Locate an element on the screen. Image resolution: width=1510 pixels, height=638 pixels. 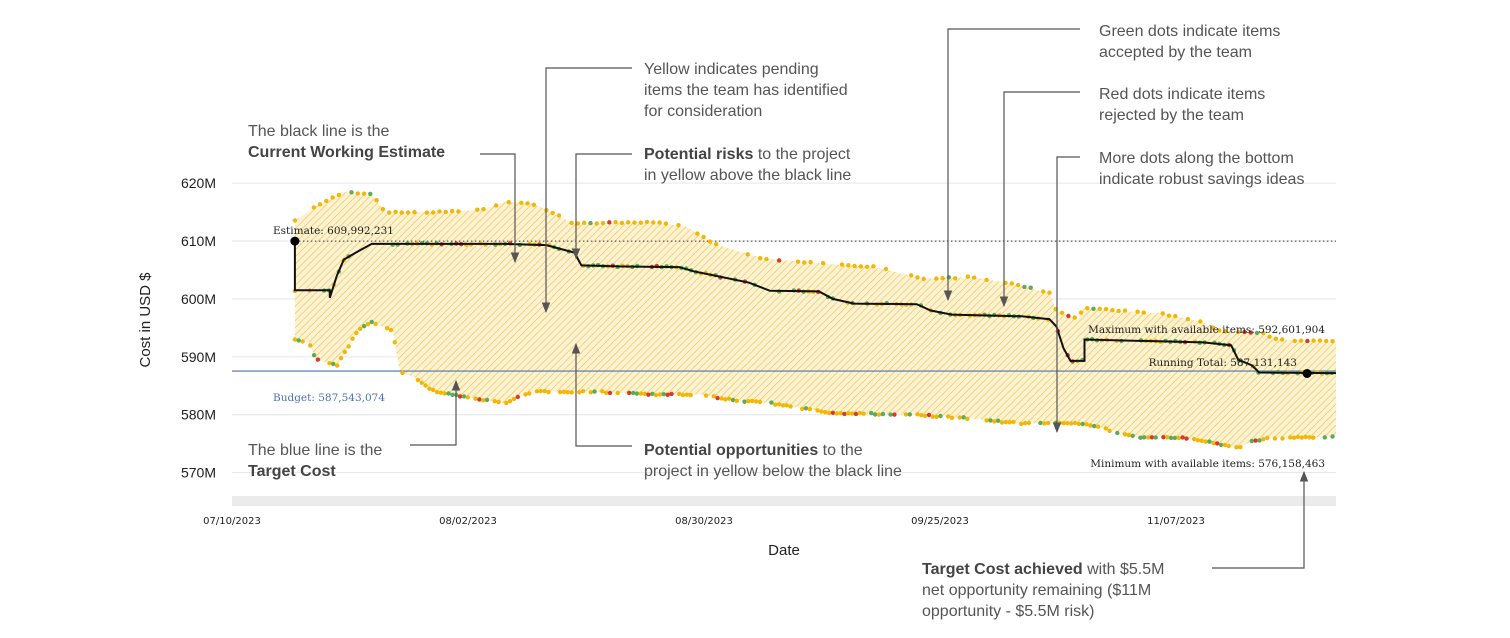
running-total-point is located at coordinates (1307, 373).